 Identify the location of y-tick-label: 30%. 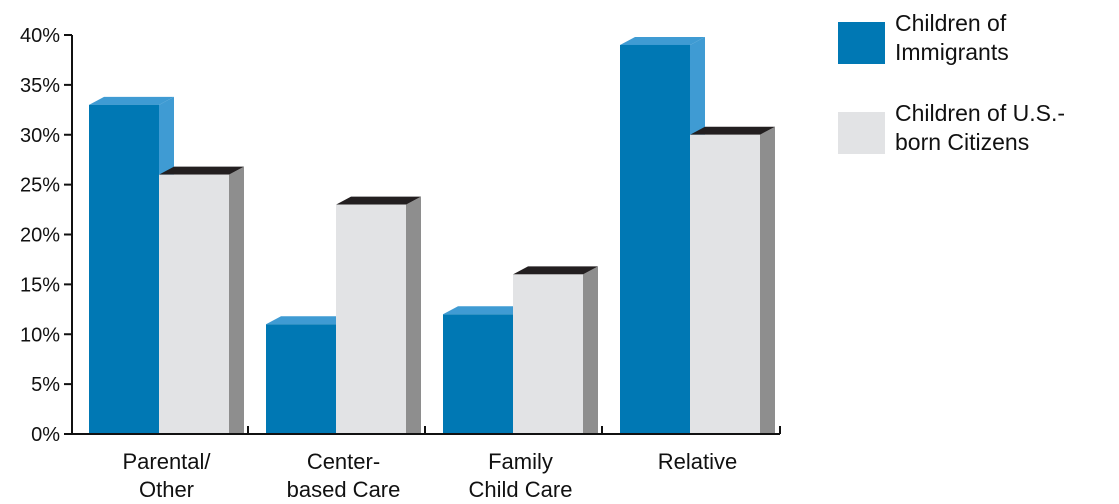
(40, 136).